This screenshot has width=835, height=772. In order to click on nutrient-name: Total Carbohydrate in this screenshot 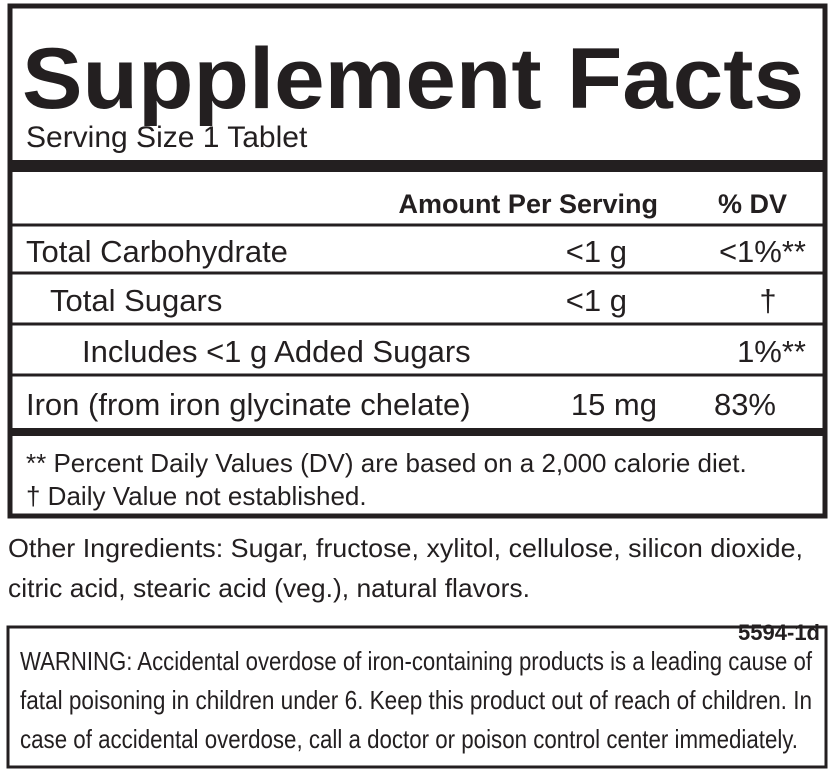, I will do `click(157, 251)`.